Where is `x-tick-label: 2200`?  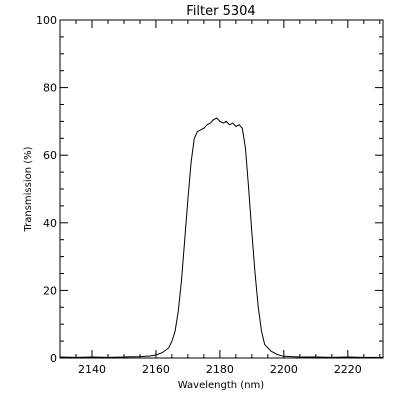
x-tick-label: 2200 is located at coordinates (284, 369).